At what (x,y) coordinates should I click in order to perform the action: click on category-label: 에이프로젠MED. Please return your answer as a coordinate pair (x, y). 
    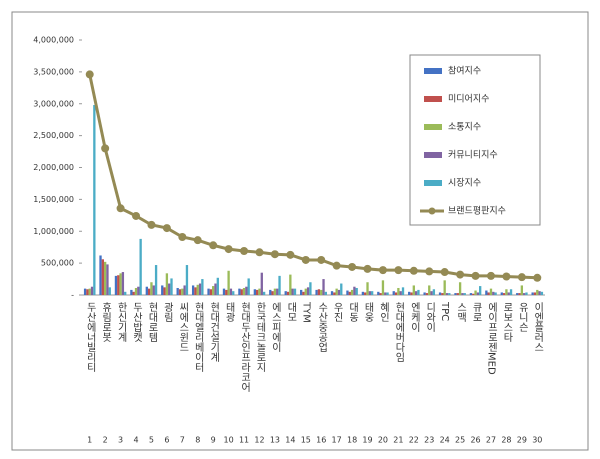
    Looking at the image, I should click on (491, 338).